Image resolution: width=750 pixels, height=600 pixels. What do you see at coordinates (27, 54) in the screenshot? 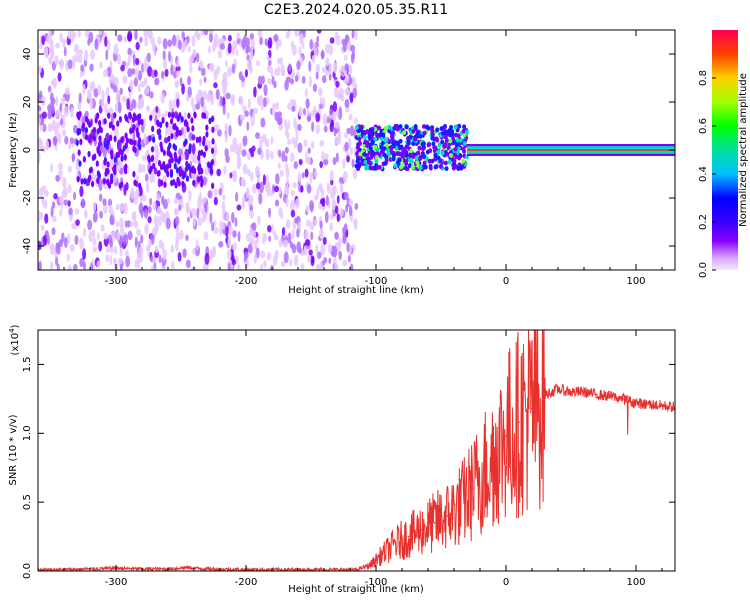
I see `spectrogram-y-tick-label: 40` at bounding box center [27, 54].